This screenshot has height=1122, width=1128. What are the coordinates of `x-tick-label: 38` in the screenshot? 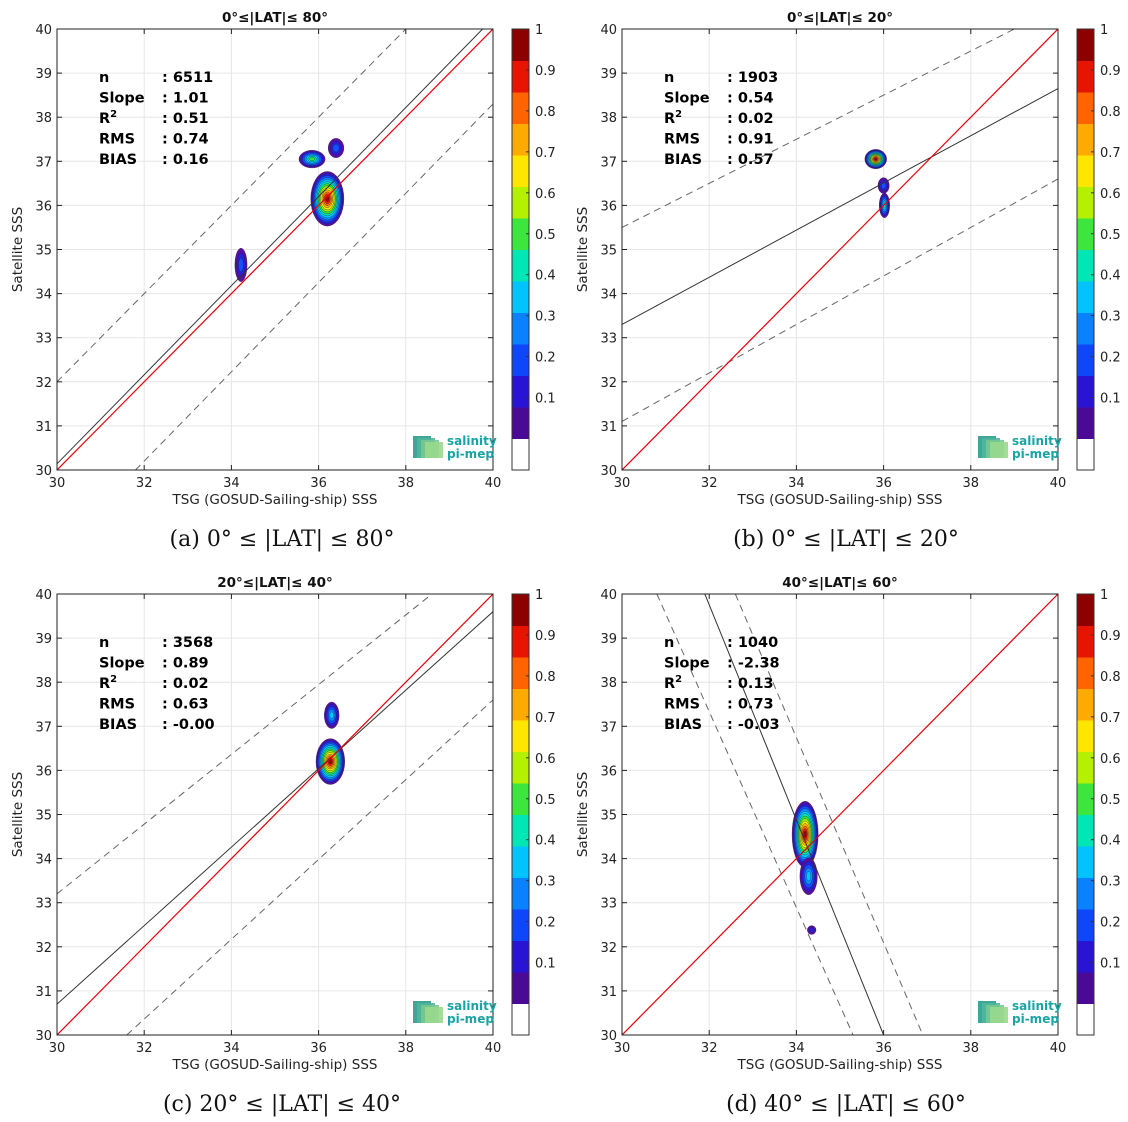 It's located at (406, 483).